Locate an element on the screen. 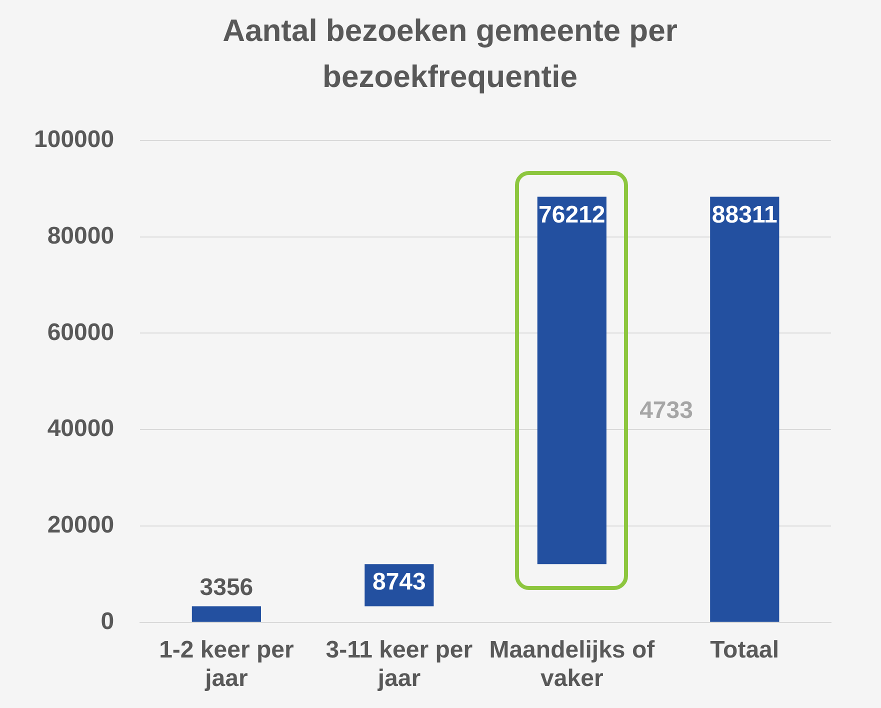 The height and width of the screenshot is (708, 881). y-tick-label: 0 is located at coordinates (107, 622).